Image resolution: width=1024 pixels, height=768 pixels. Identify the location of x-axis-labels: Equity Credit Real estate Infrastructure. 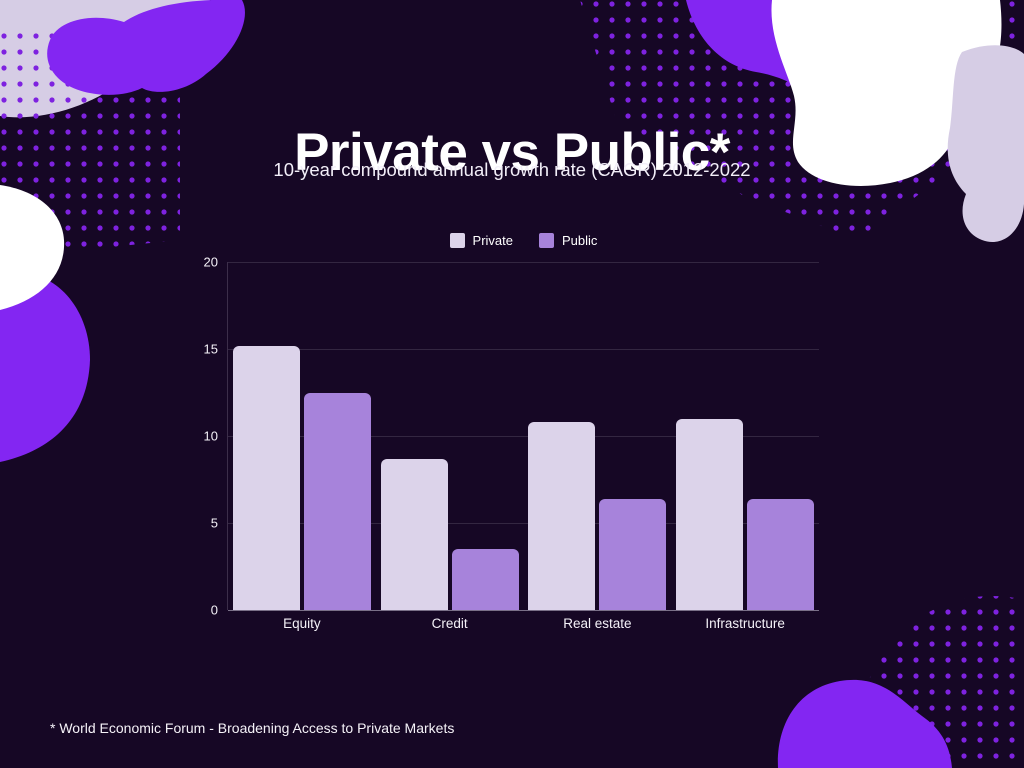
(523, 624).